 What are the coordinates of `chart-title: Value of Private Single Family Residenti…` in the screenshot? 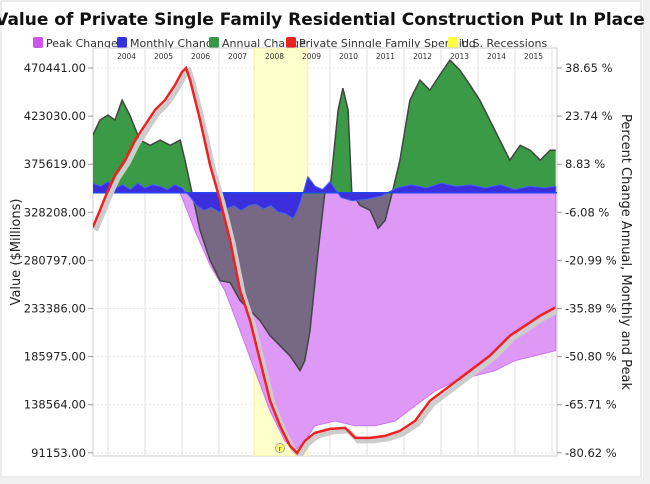 It's located at (322, 20).